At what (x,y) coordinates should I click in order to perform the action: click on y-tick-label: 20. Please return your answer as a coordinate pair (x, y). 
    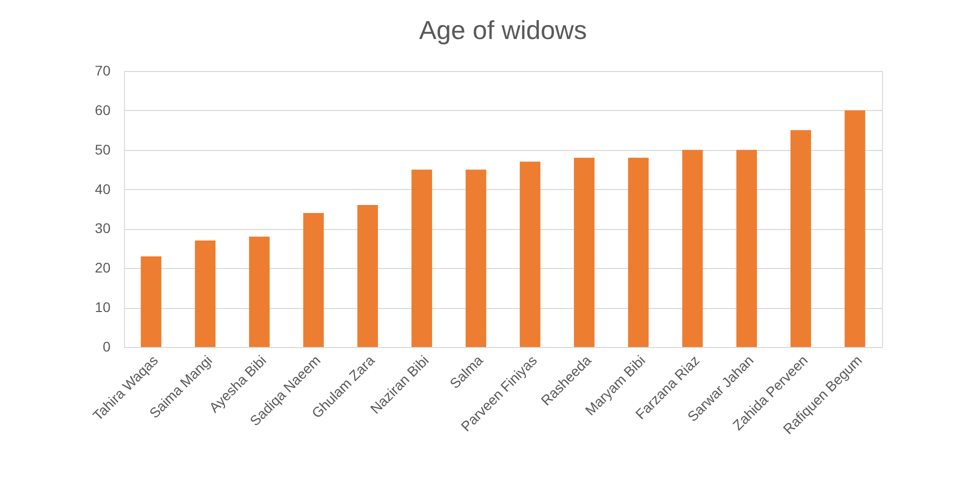
    Looking at the image, I should click on (102, 268).